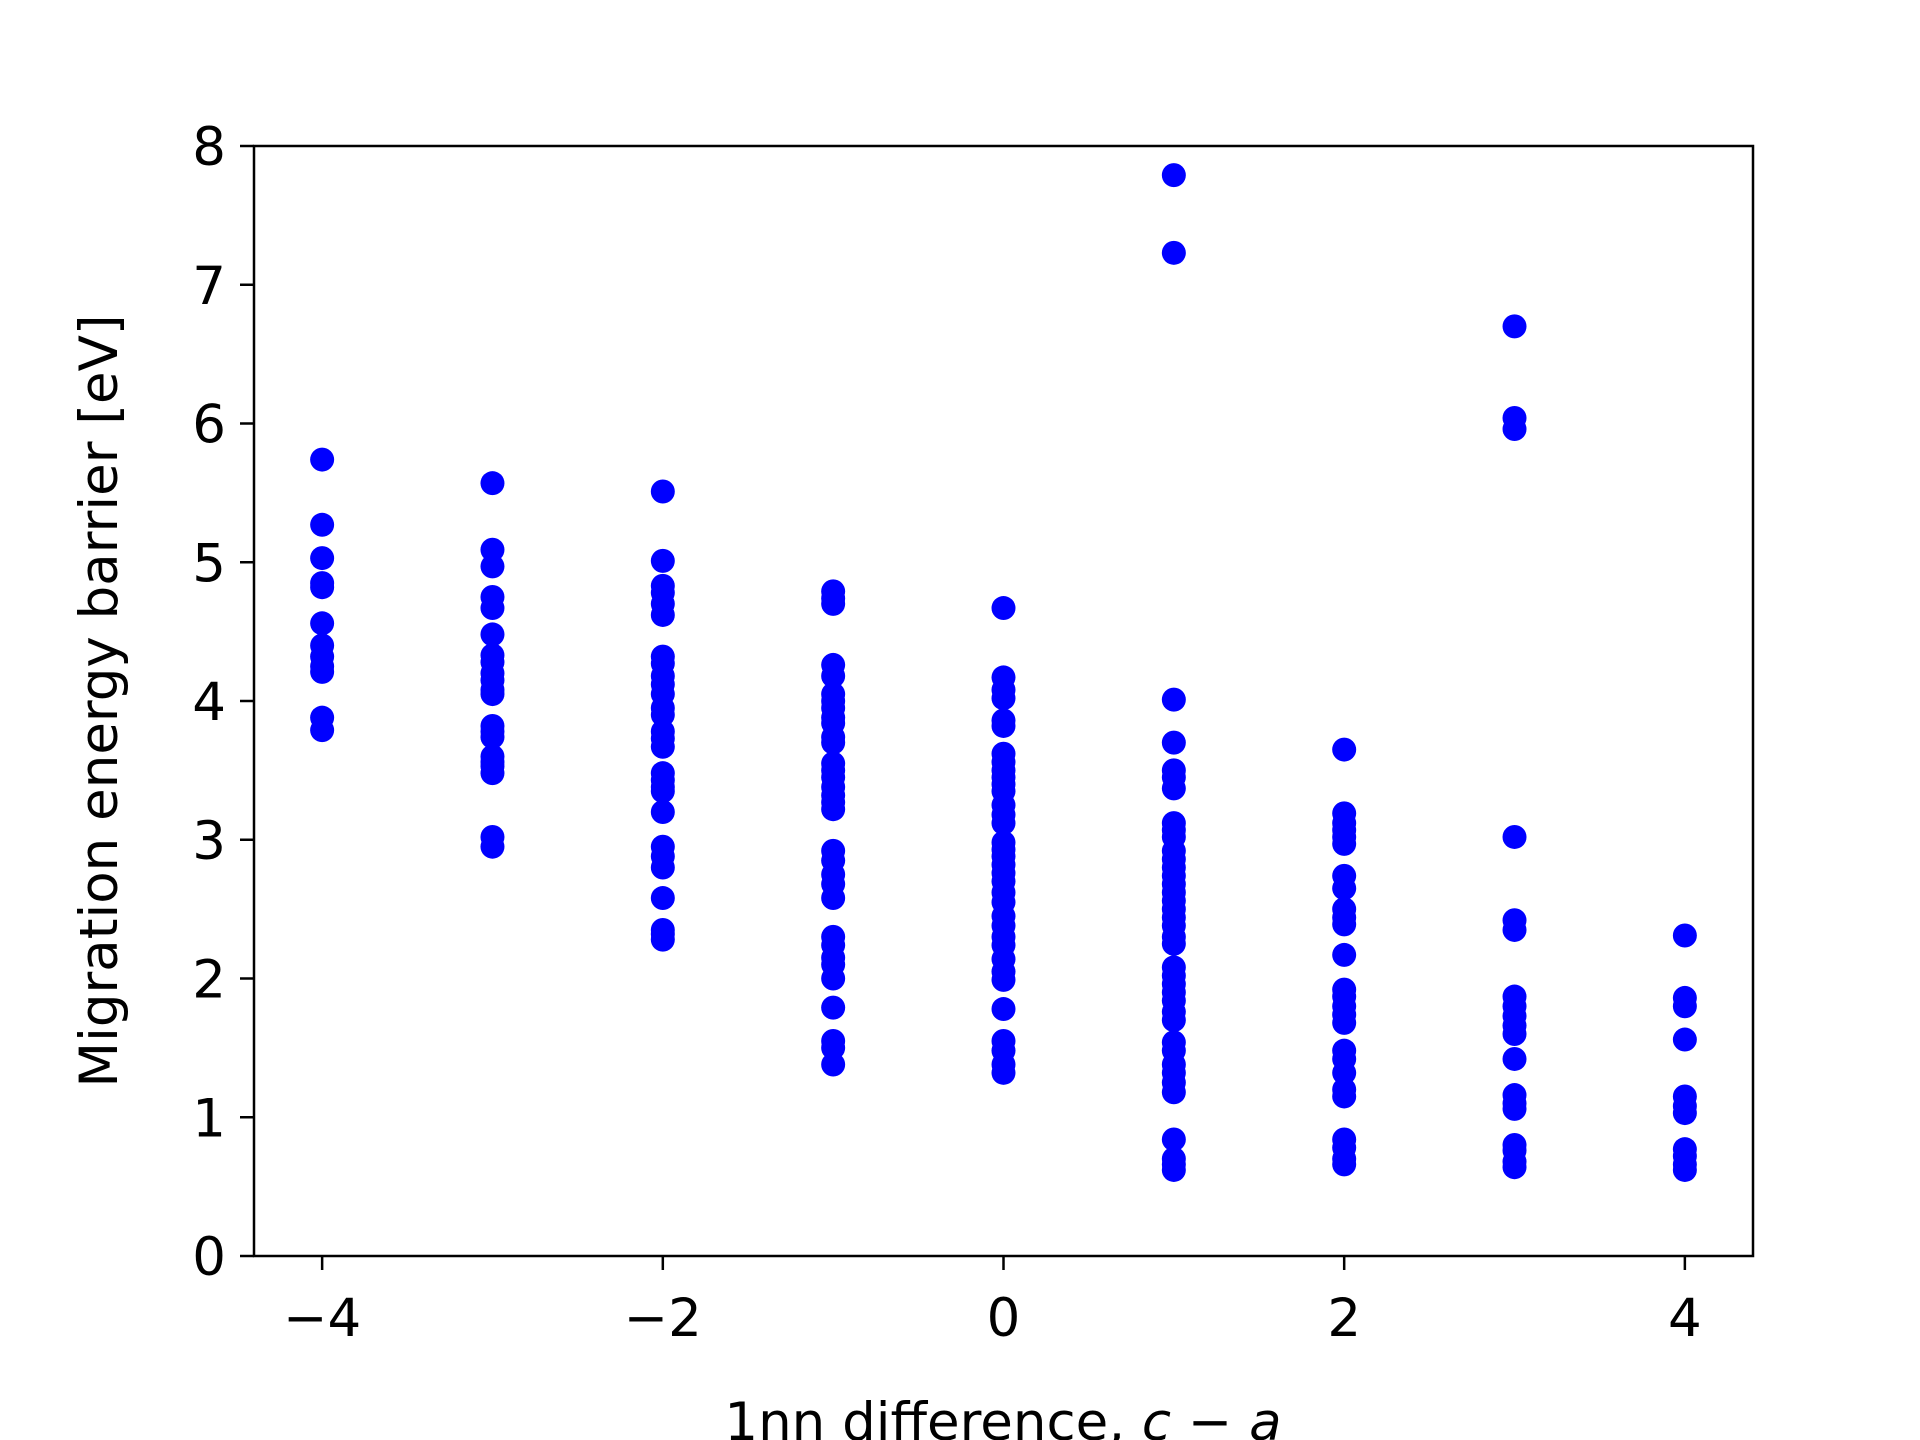 The image size is (1920, 1440). Describe the element at coordinates (209, 563) in the screenshot. I see `y-tick-label: 5` at that location.